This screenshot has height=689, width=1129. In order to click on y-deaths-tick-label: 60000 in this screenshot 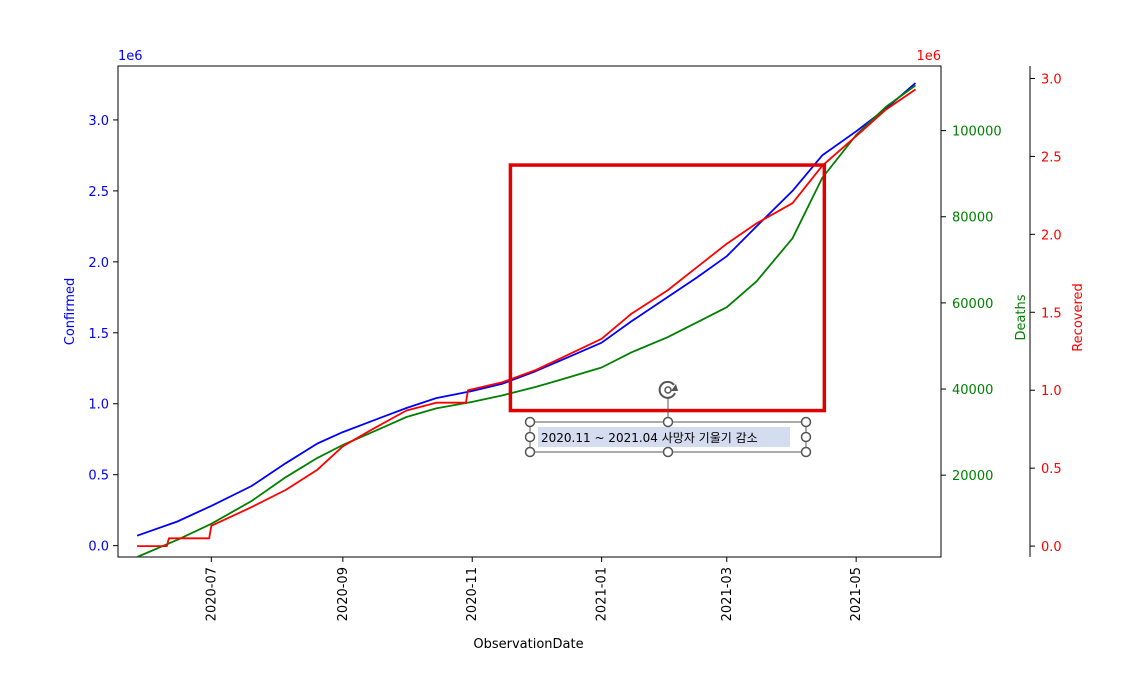, I will do `click(972, 304)`.